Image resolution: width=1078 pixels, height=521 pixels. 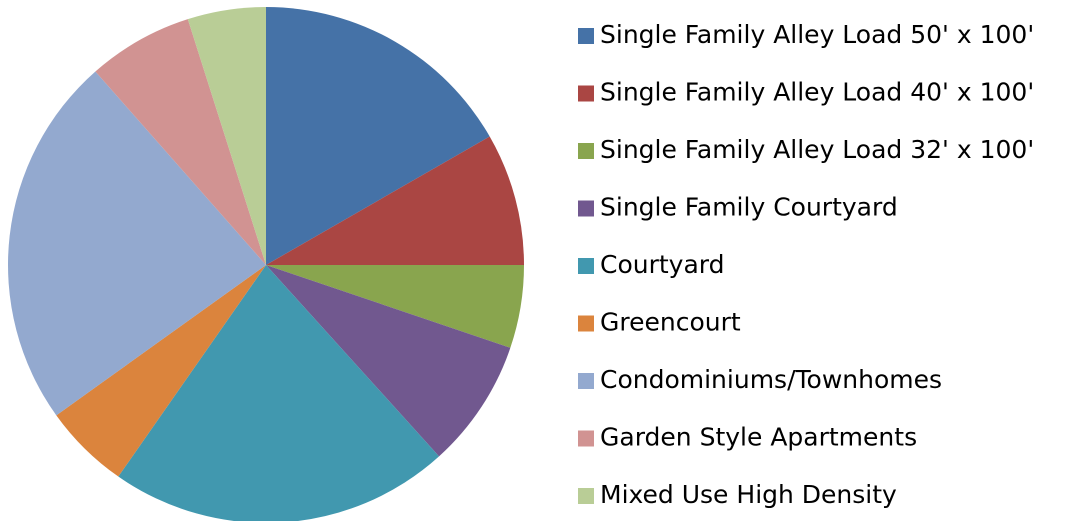 What do you see at coordinates (771, 379) in the screenshot?
I see `legend-label: Condominiums/Townhomes` at bounding box center [771, 379].